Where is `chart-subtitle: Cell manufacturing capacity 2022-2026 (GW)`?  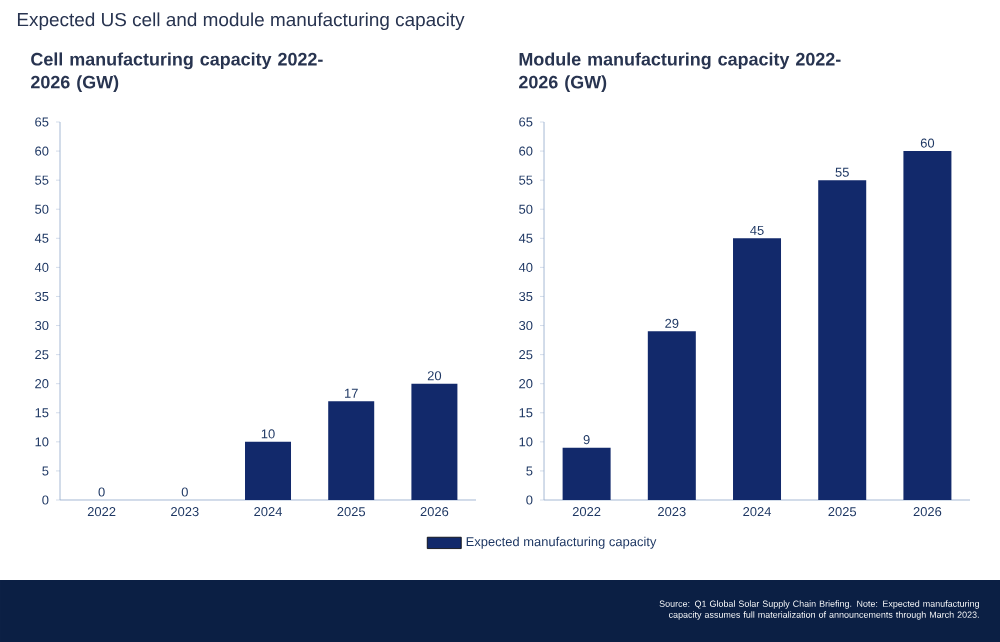
chart-subtitle: Cell manufacturing capacity 2022-2026 (GW) is located at coordinates (177, 72).